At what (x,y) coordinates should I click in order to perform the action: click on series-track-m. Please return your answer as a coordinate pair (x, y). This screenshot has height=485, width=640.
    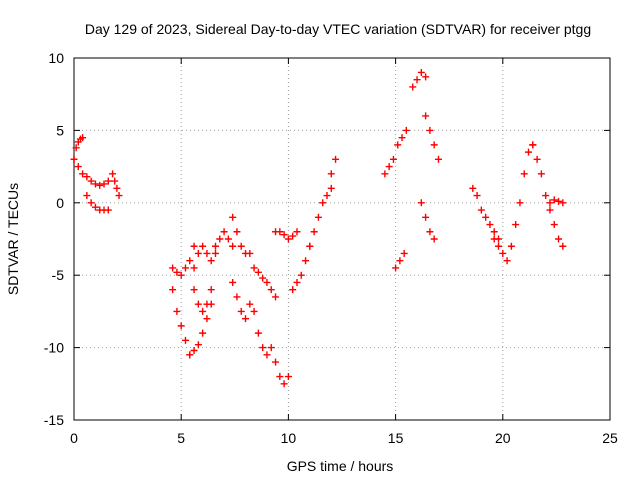
    Looking at the image, I should click on (260, 333).